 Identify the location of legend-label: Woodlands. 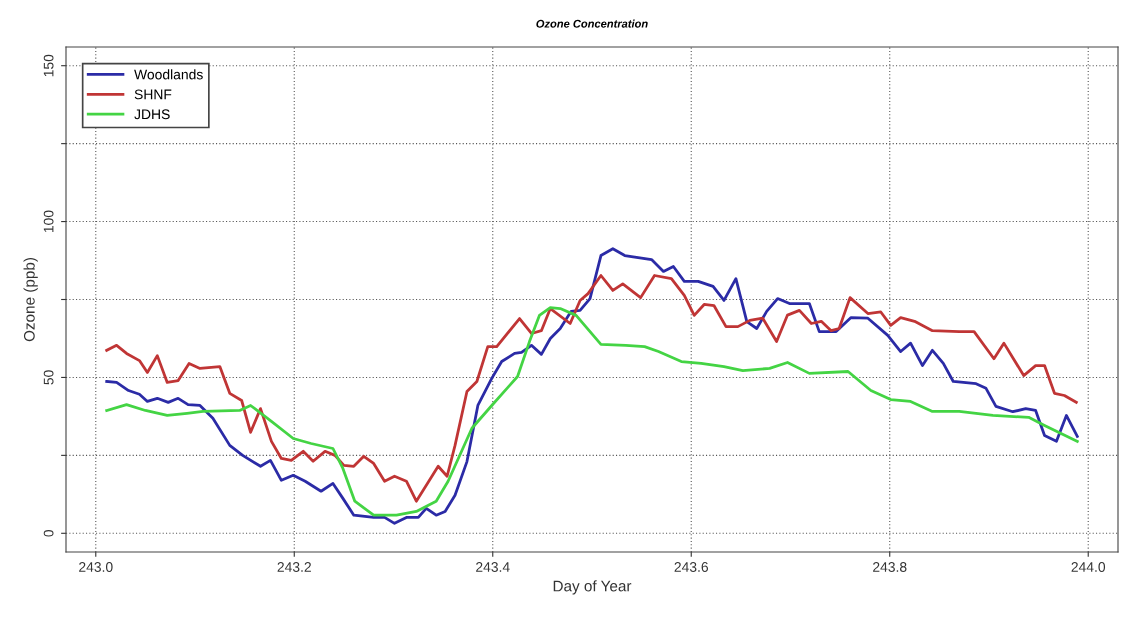
(168, 74).